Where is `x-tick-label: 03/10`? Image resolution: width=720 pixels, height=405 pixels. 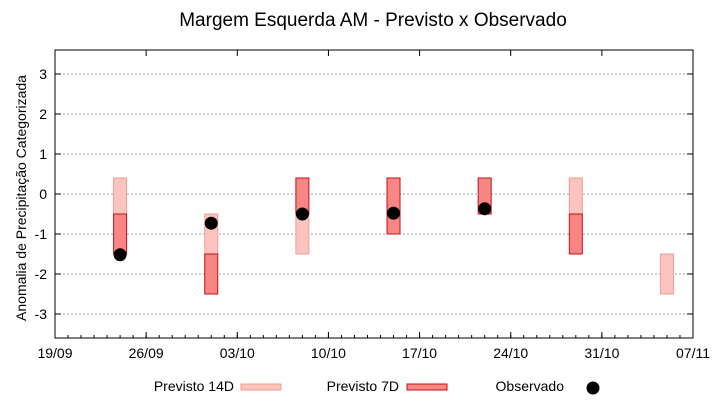 x-tick-label: 03/10 is located at coordinates (237, 353).